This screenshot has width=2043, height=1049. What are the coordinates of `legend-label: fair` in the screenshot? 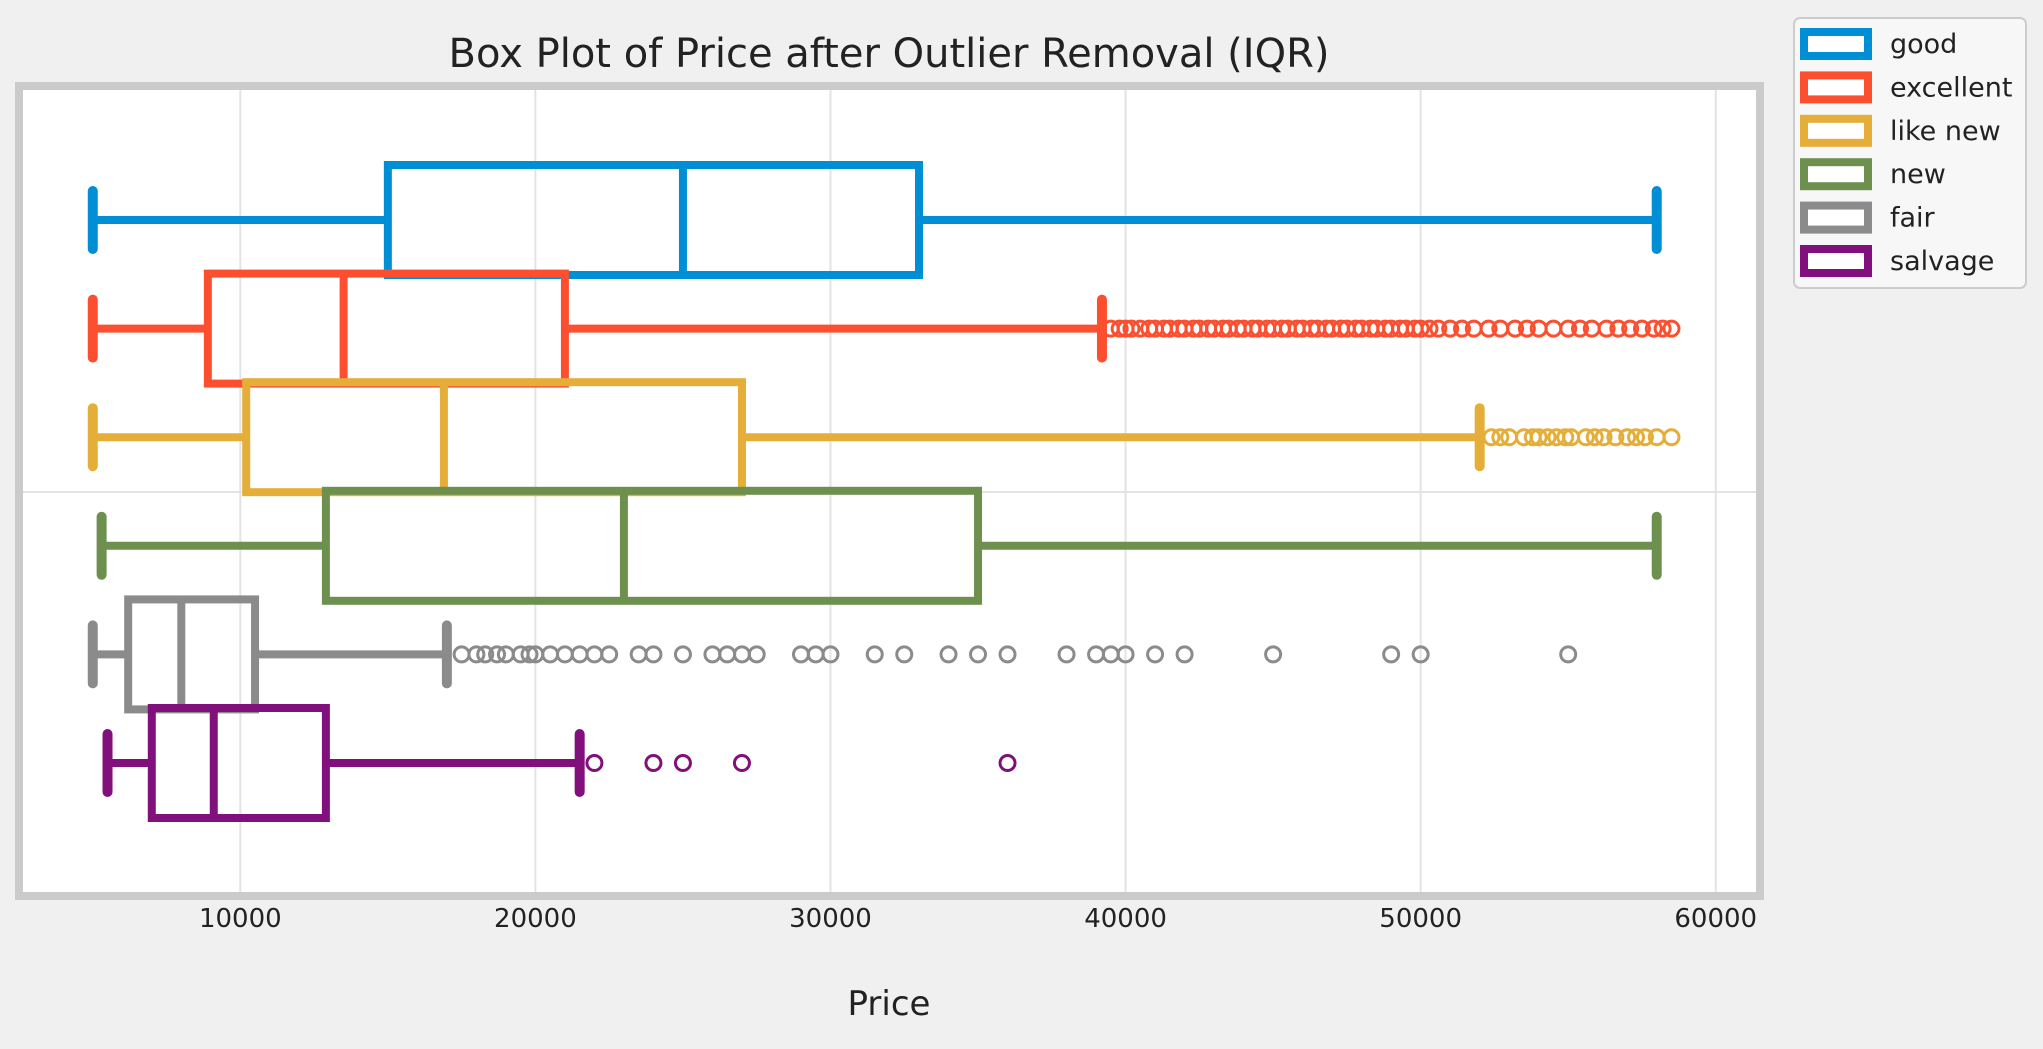 It's located at (1913, 218).